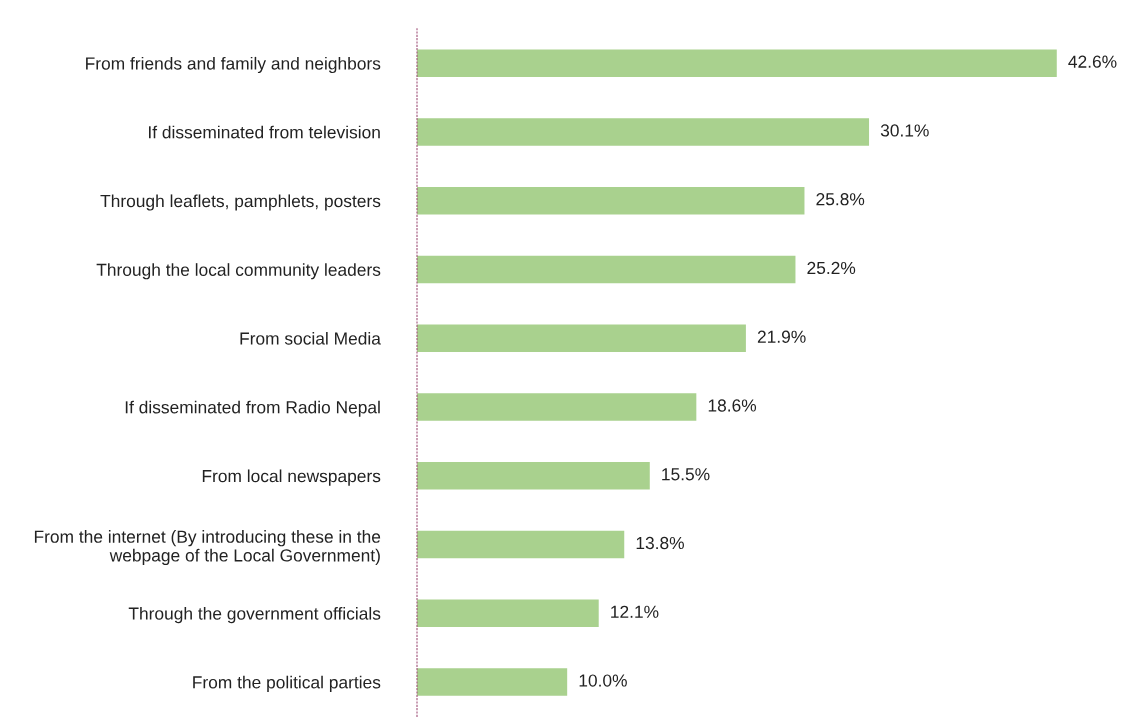  Describe the element at coordinates (254, 615) in the screenshot. I see `y-tick-label: Through the government officials` at that location.